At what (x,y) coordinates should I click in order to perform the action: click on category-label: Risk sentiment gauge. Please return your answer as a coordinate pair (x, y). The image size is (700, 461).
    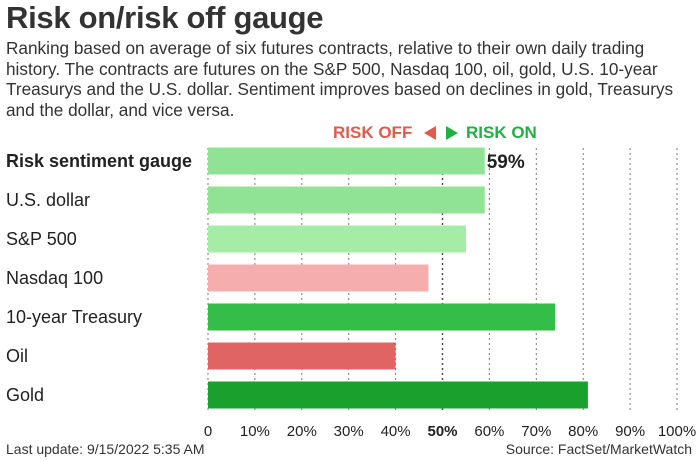
    Looking at the image, I should click on (99, 161).